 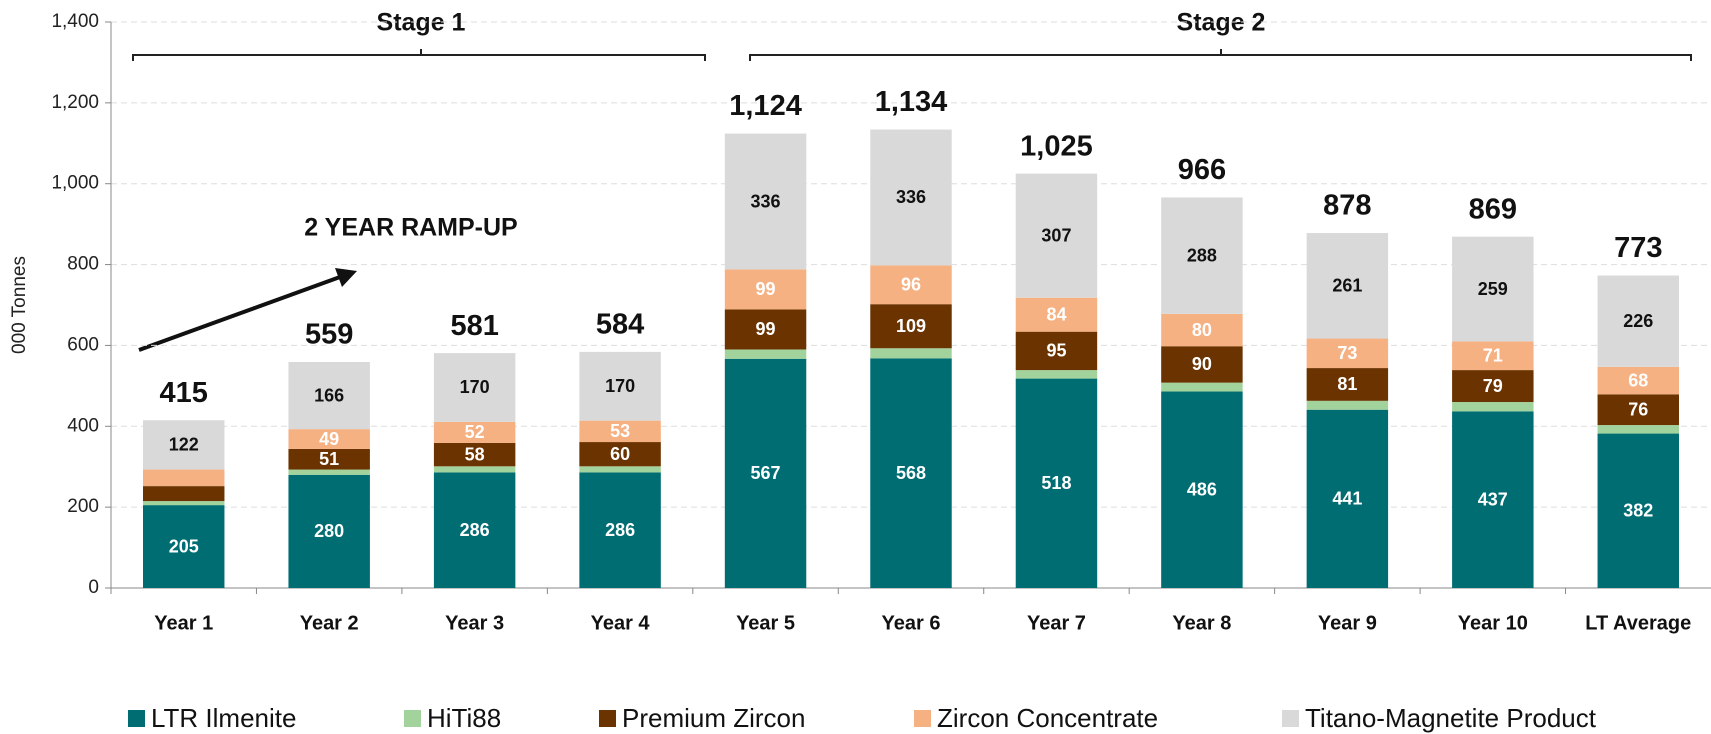 I want to click on legend-label: Zircon Concentrate, so click(x=1047, y=718).